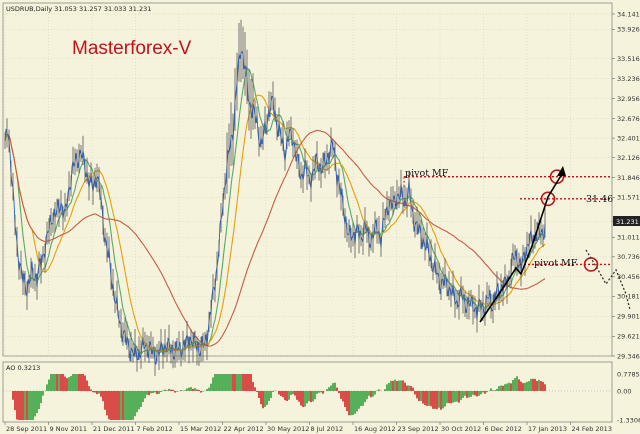 The width and height of the screenshot is (640, 434). What do you see at coordinates (592, 429) in the screenshot?
I see `x-tick-label: 24 Feb 2013` at bounding box center [592, 429].